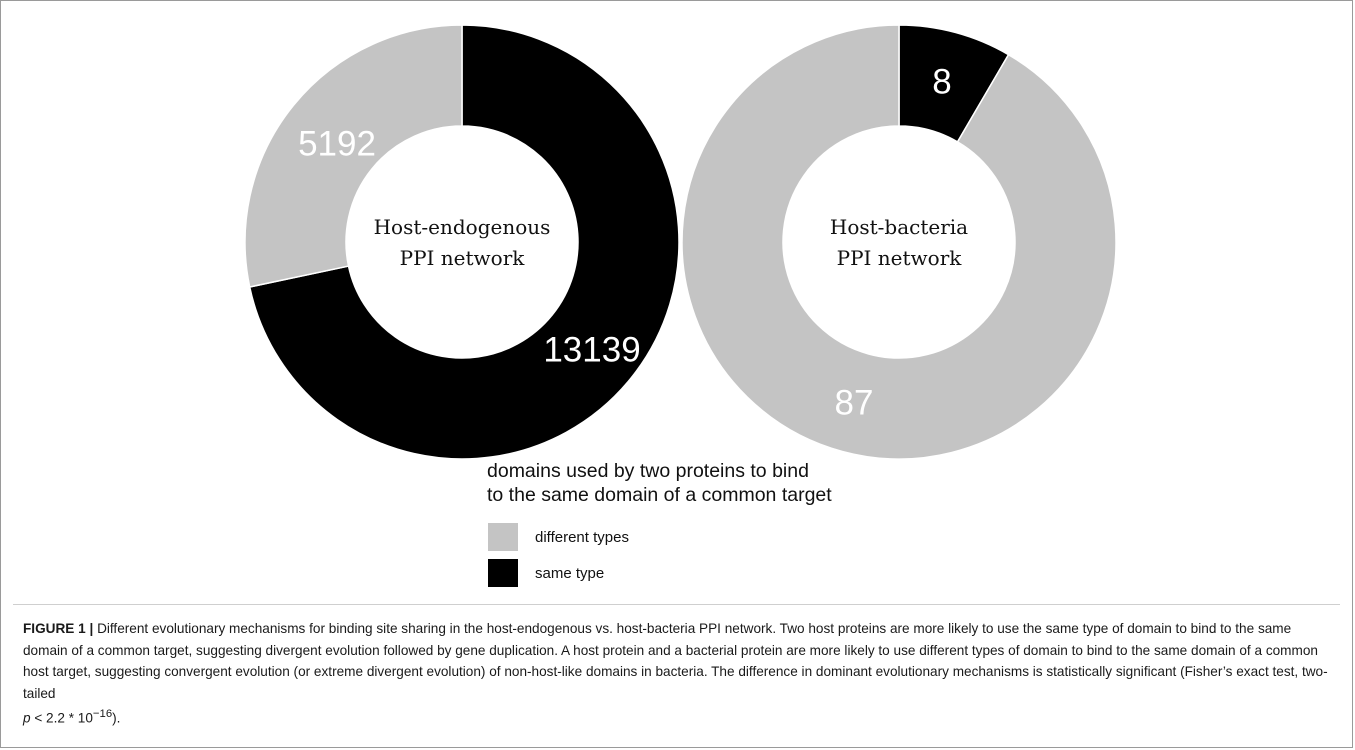 This screenshot has width=1355, height=750. Describe the element at coordinates (337, 144) in the screenshot. I see `donut-1-label-different: 5192` at that location.